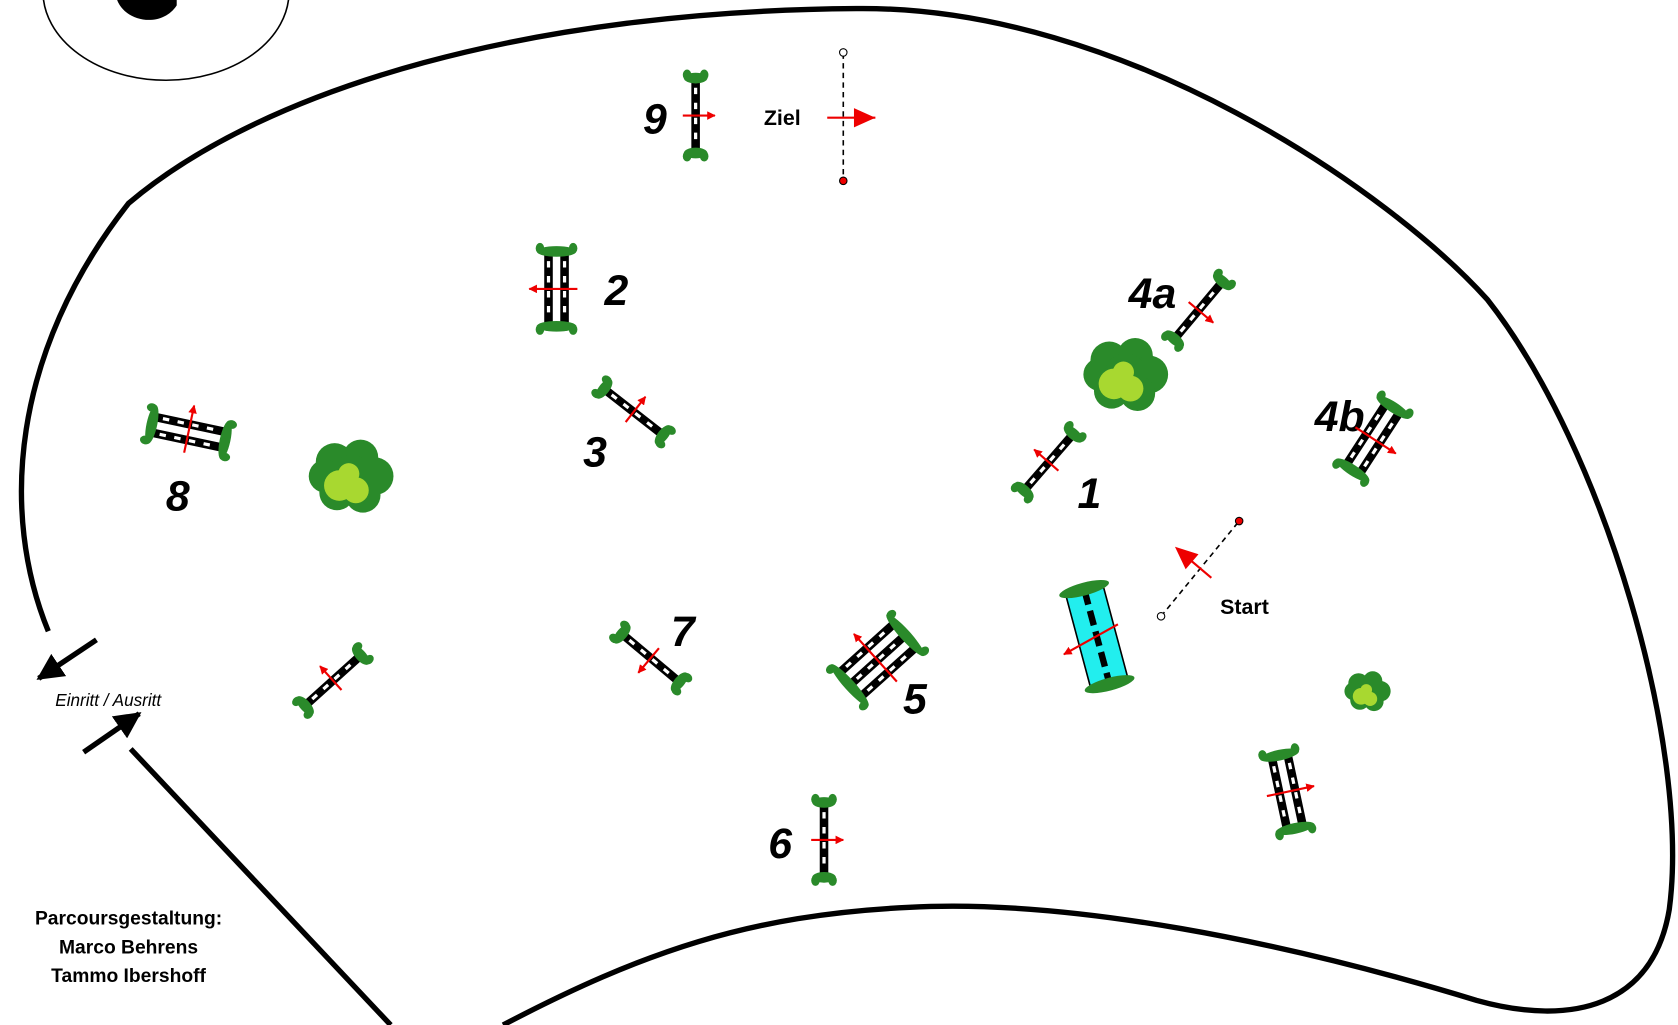 The image size is (1678, 1025). Describe the element at coordinates (1089, 494) in the screenshot. I see `fence-number: 1` at that location.